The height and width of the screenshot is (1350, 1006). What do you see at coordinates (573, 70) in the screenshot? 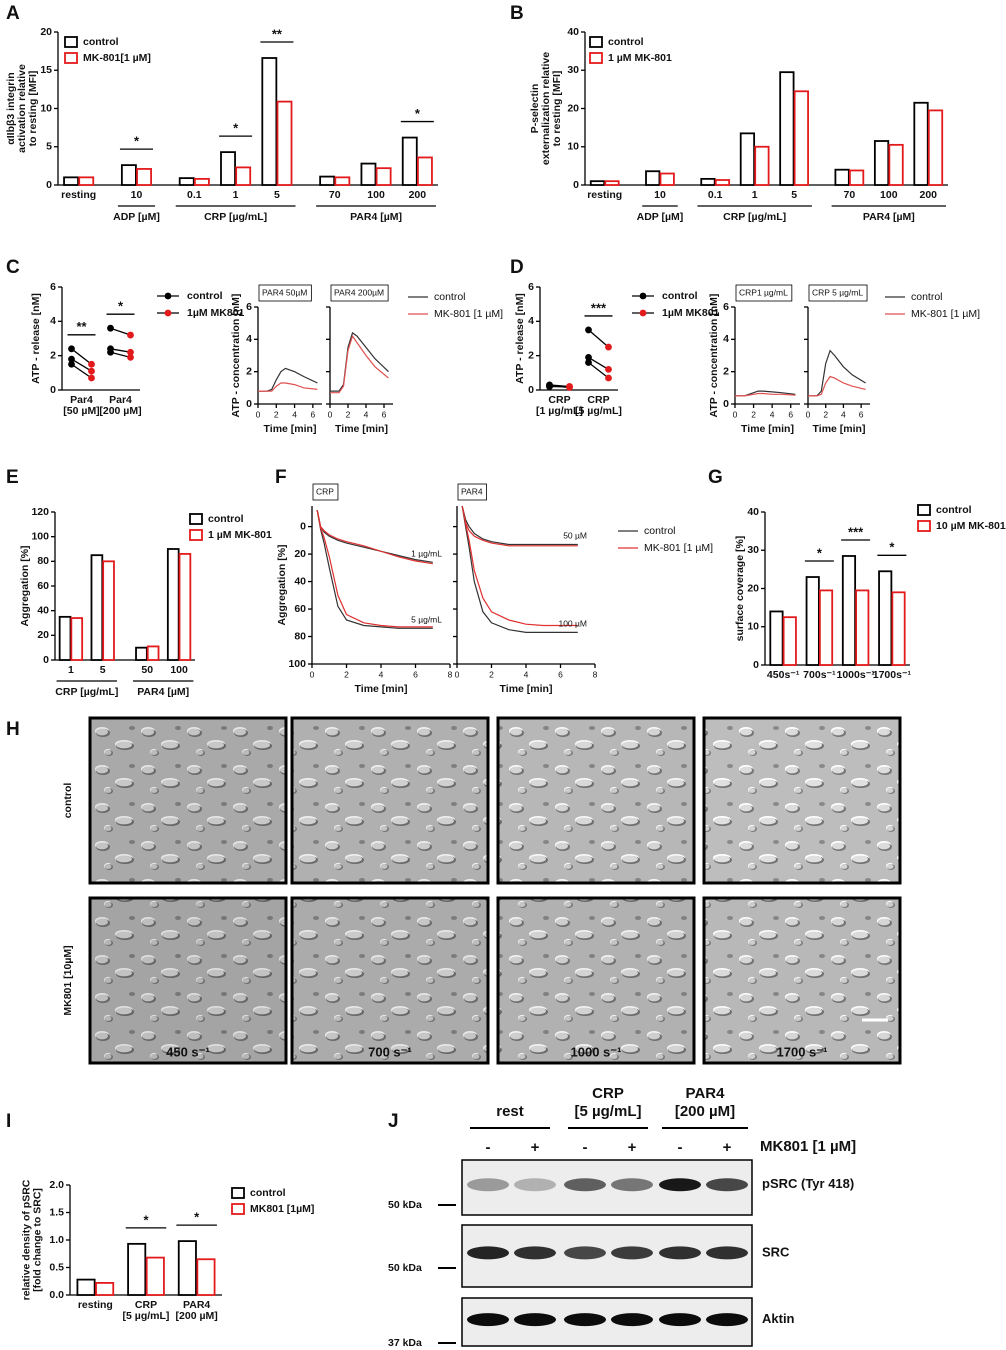
I see `y-tick-label: 30` at bounding box center [573, 70].